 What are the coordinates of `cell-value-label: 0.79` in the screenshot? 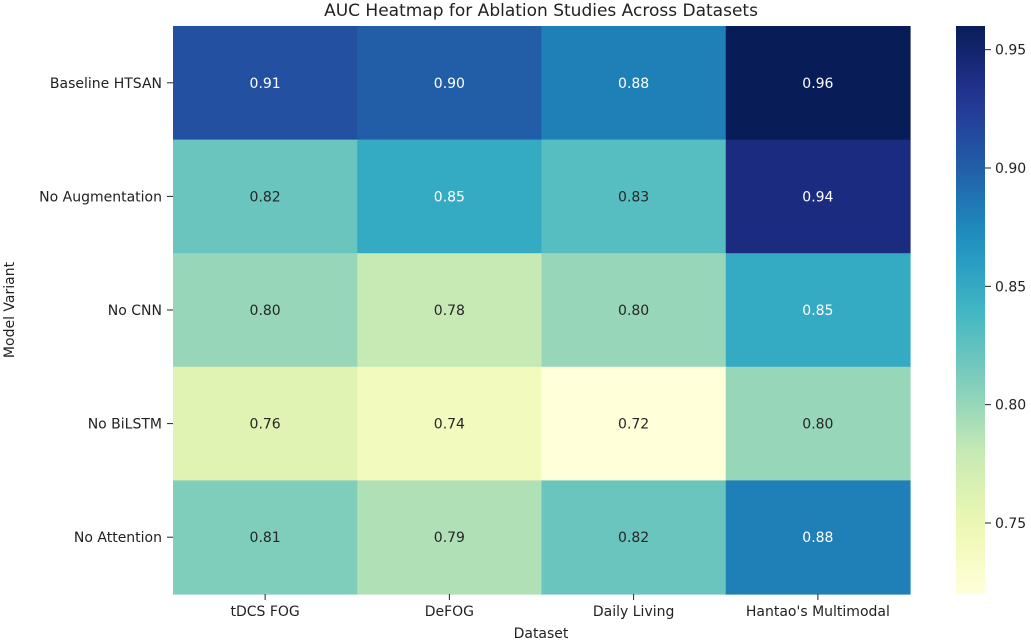 It's located at (449, 538).